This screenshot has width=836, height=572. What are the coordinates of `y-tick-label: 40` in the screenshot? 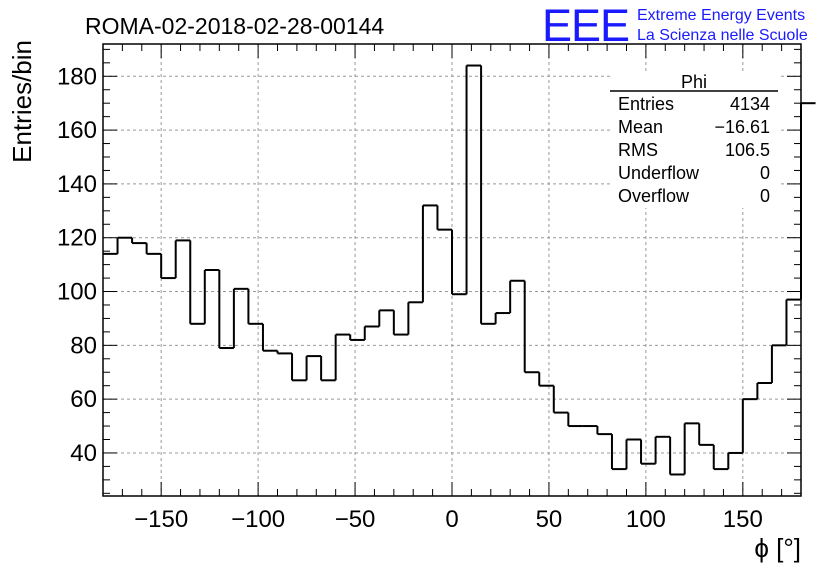 It's located at (83, 453).